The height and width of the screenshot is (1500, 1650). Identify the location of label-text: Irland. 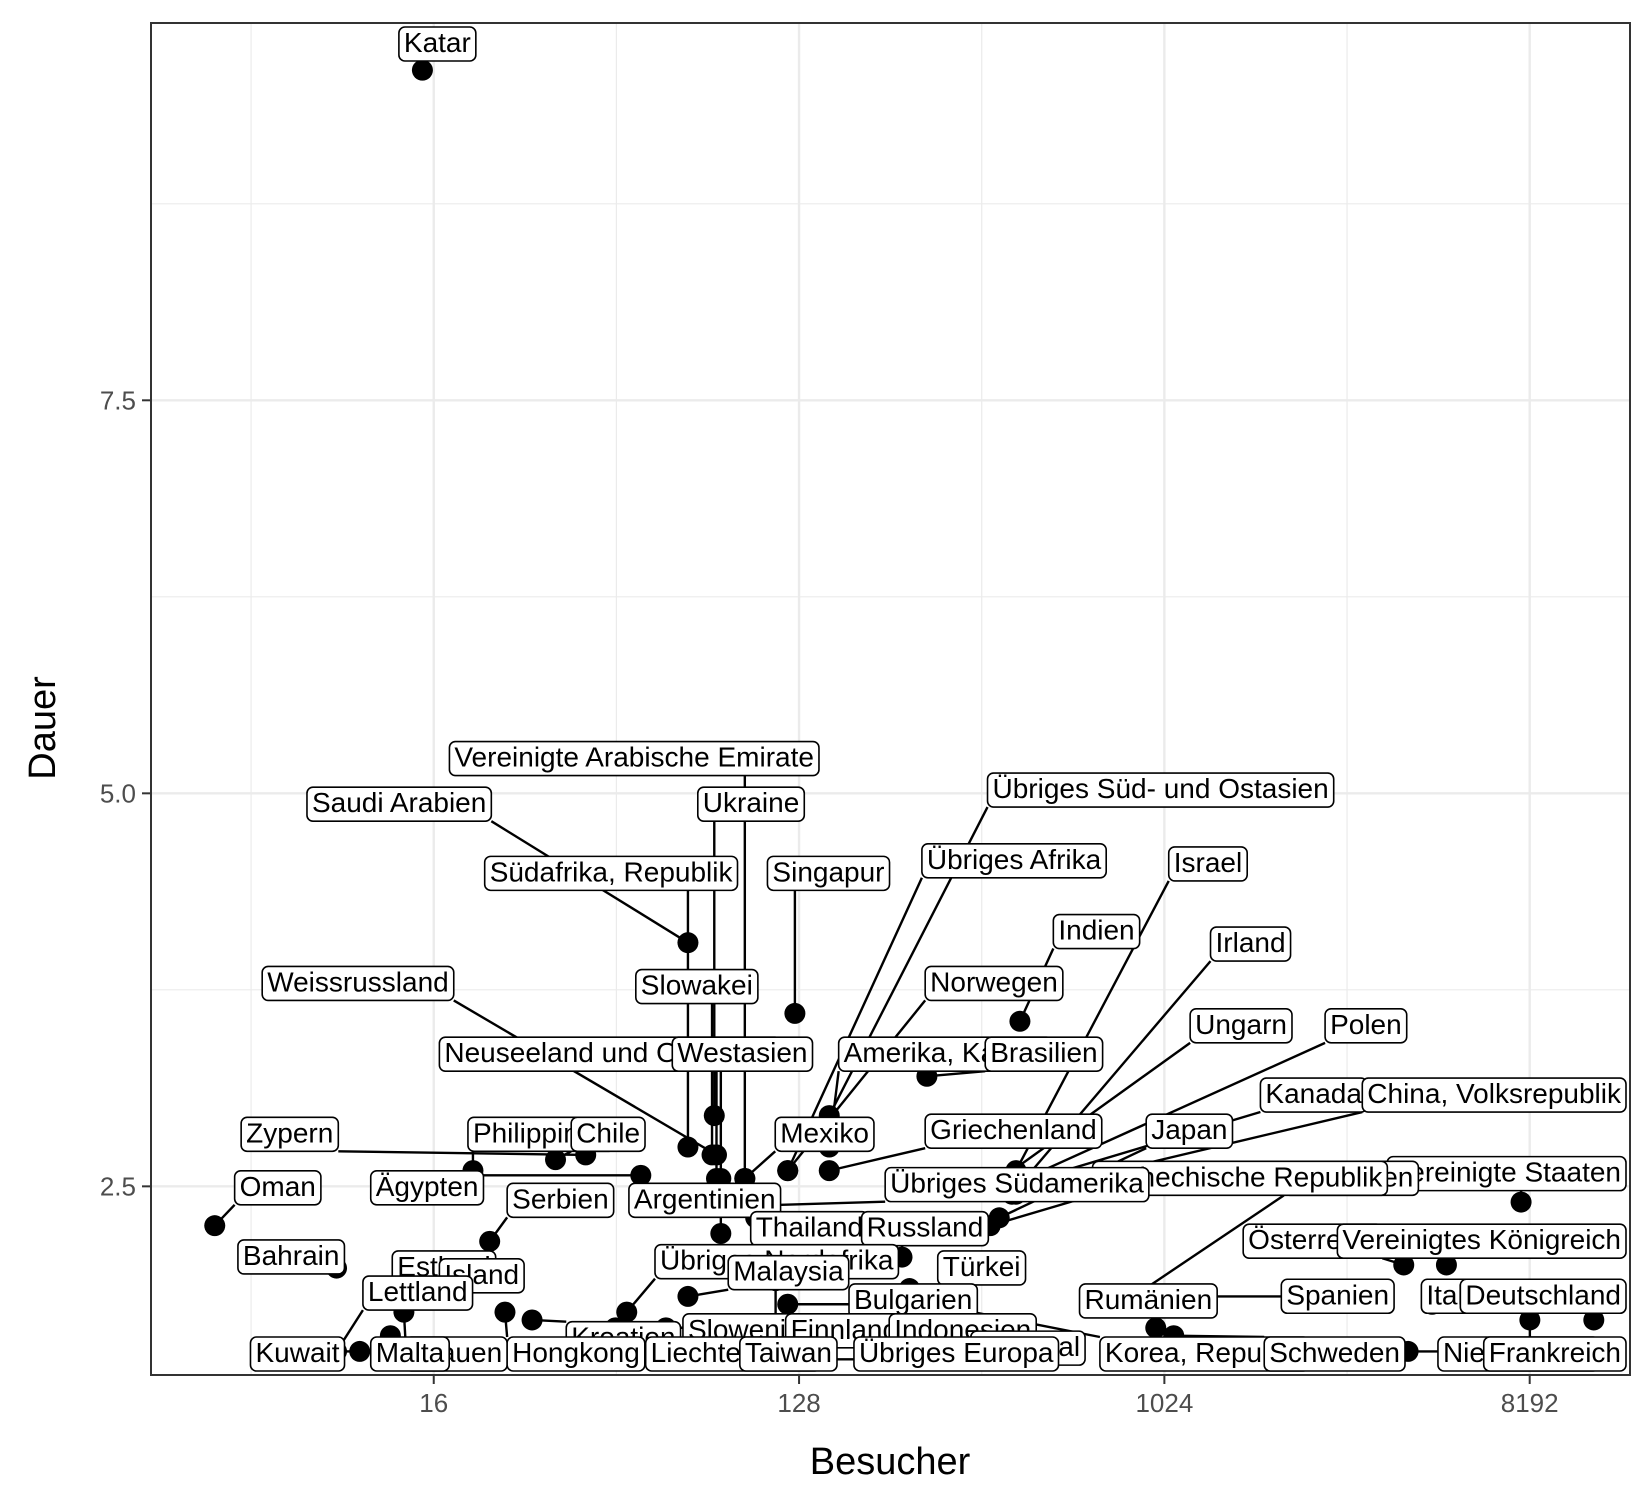
(1251, 942).